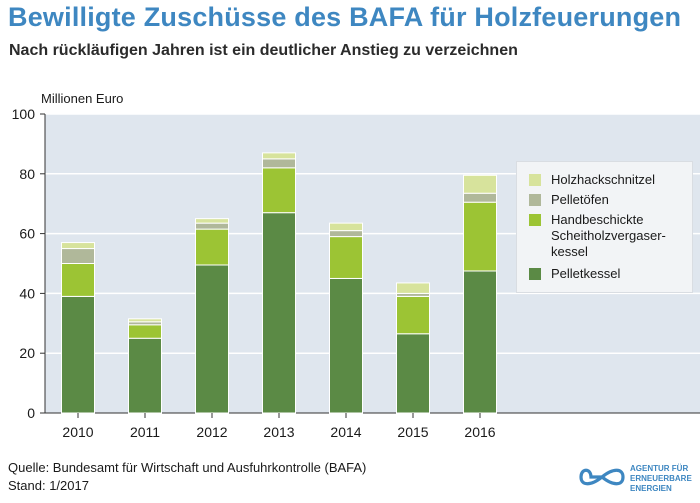 This screenshot has width=700, height=503. I want to click on y-tick-label: 60, so click(27, 234).